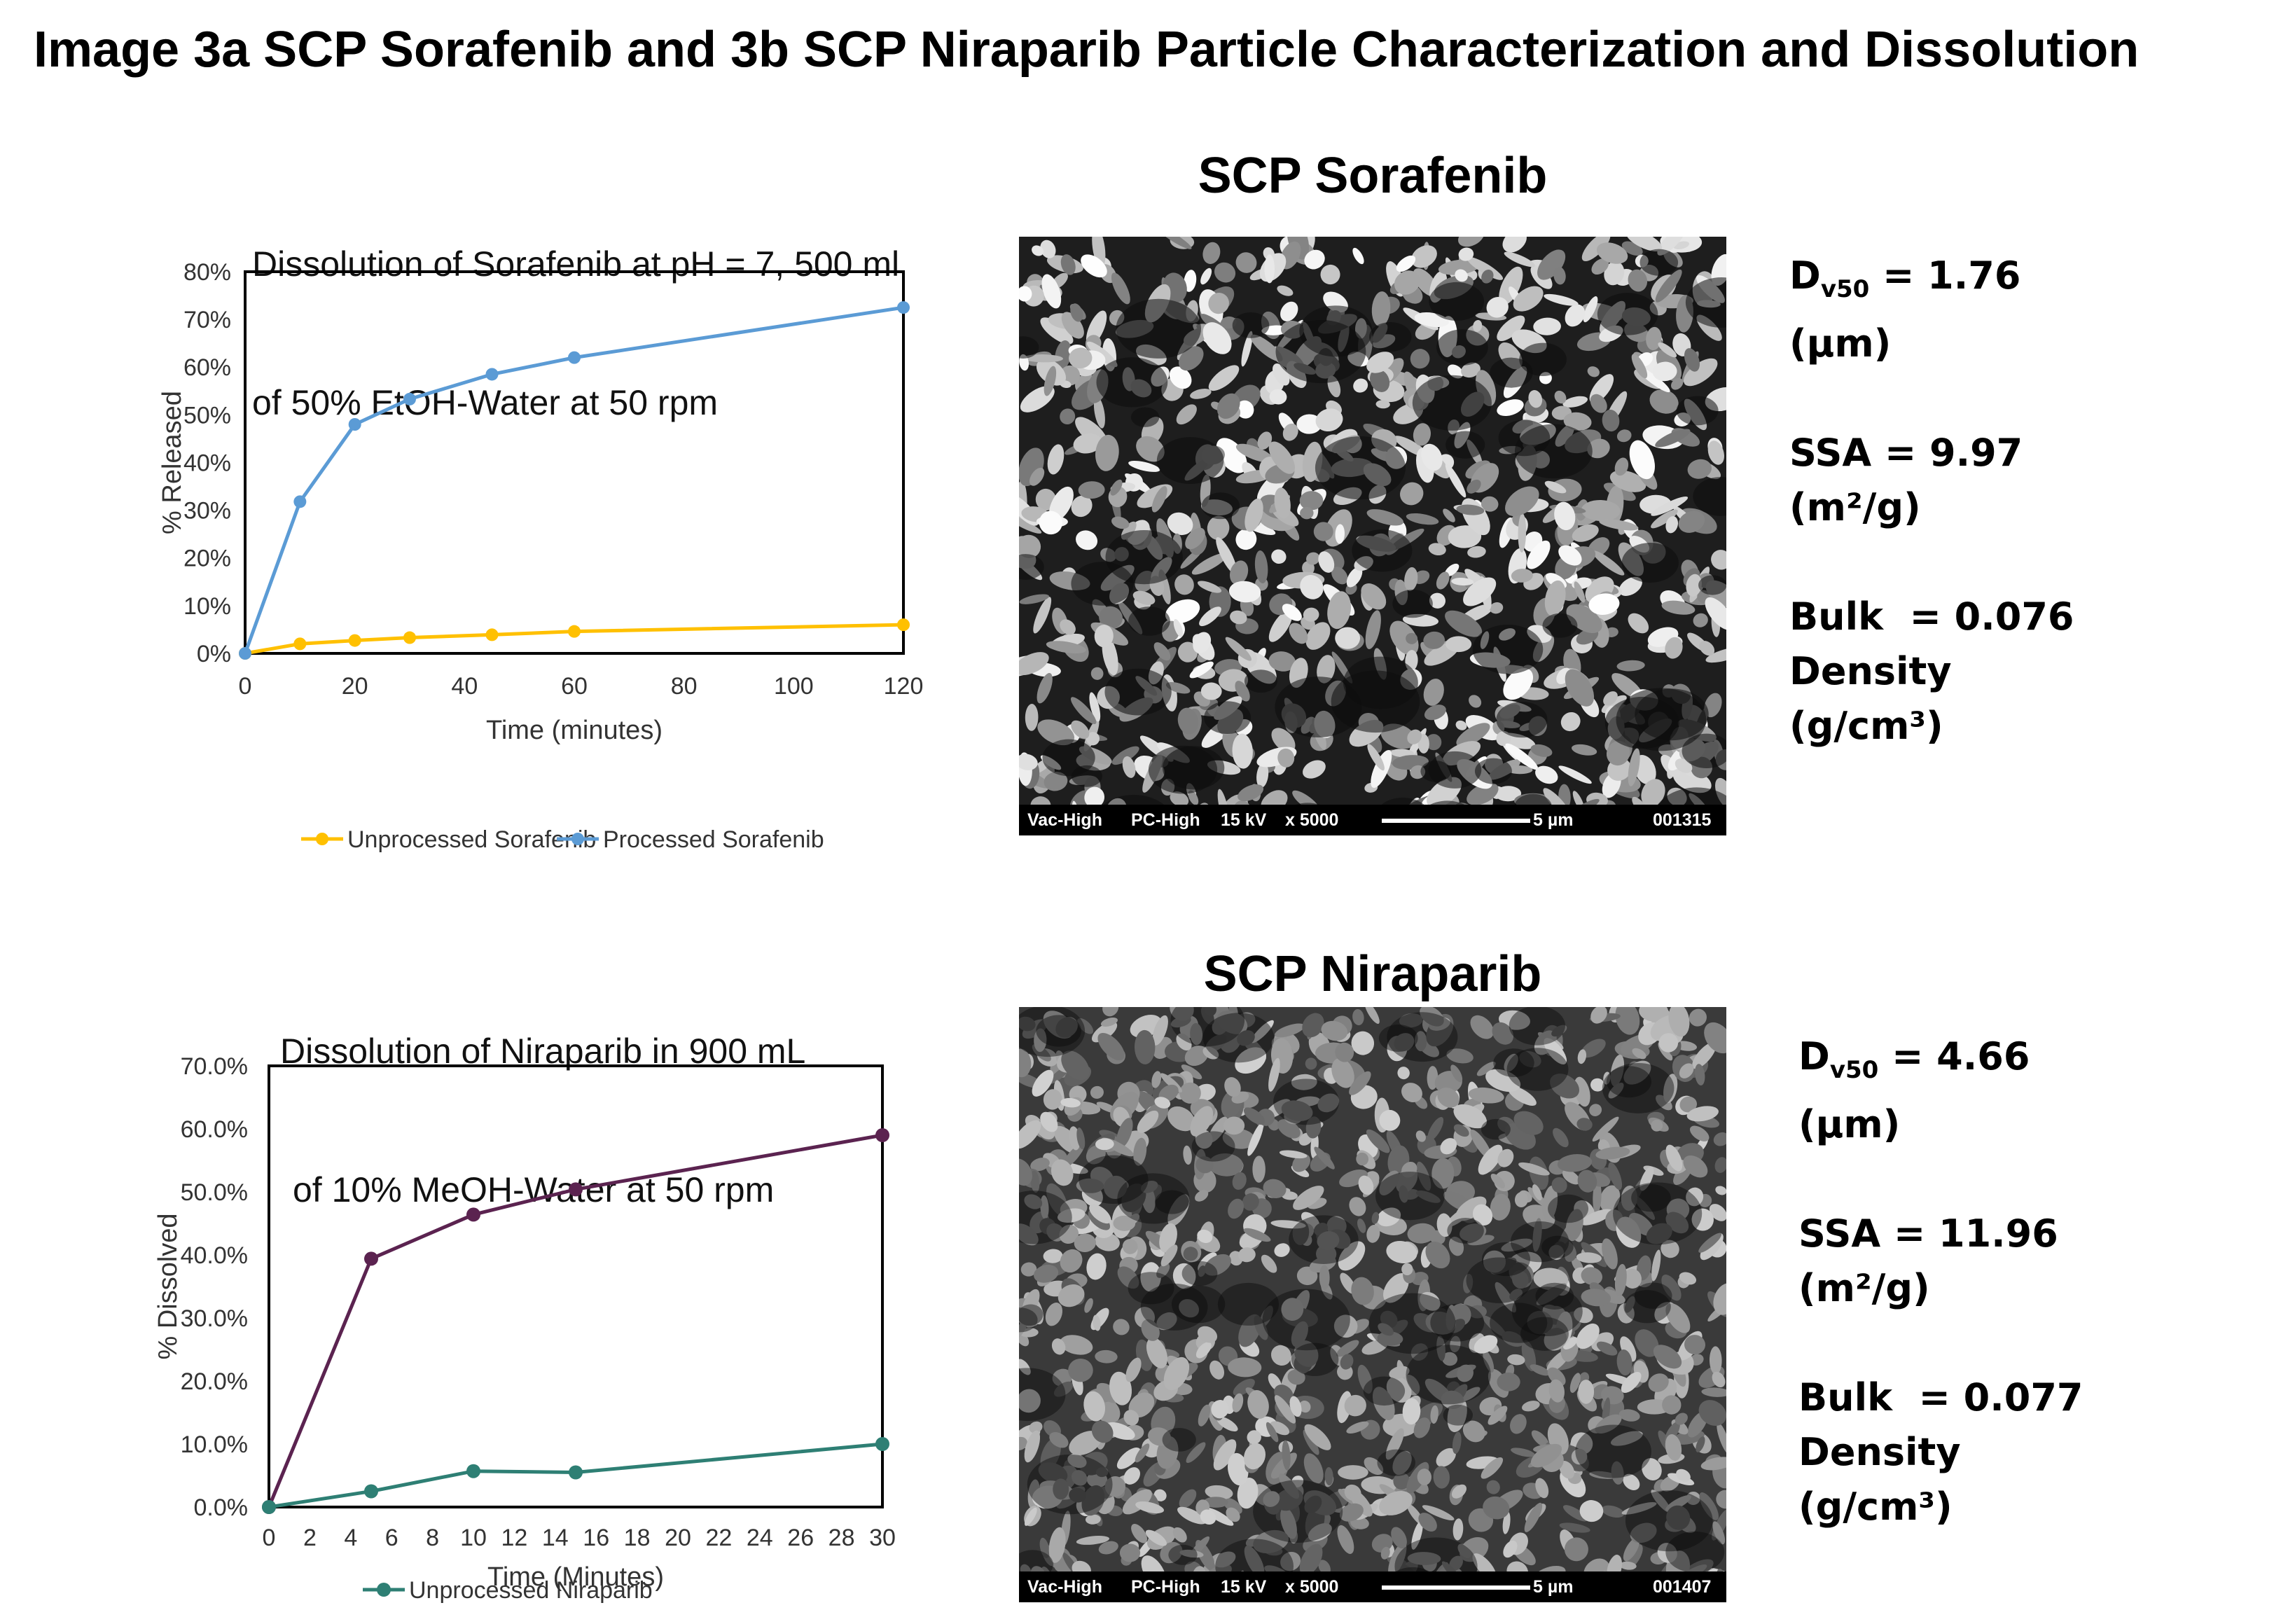  I want to click on x-tick-label: 24, so click(760, 1538).